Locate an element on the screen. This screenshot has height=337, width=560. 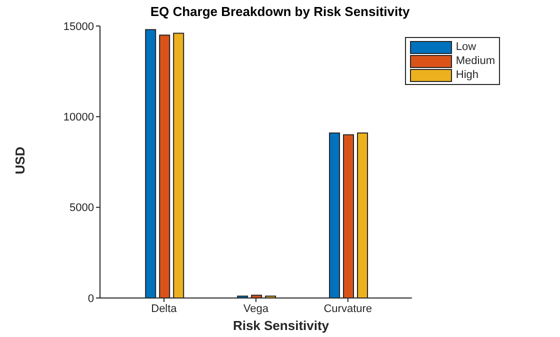
legend-label: Medium is located at coordinates (475, 61).